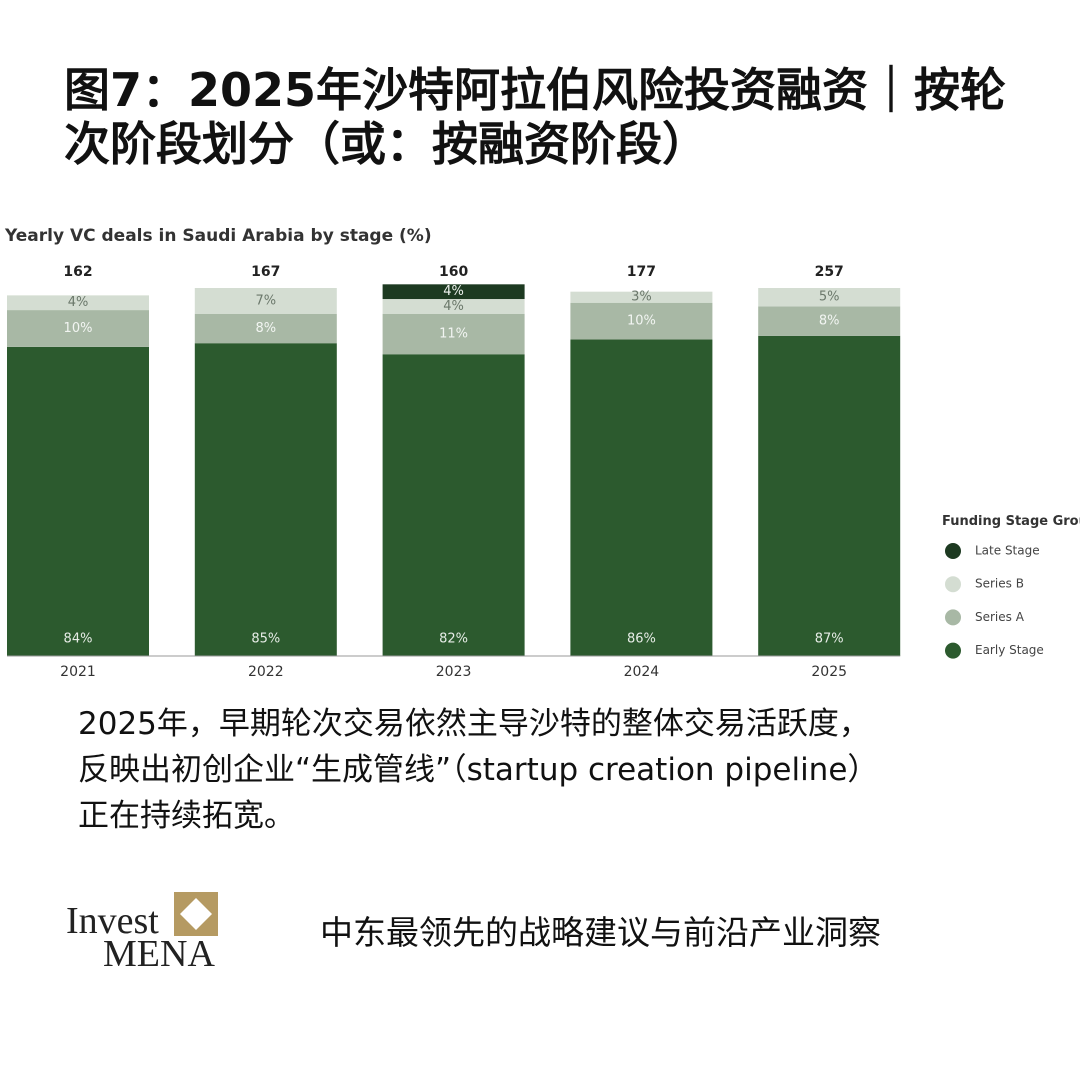 This screenshot has height=1071, width=1080. I want to click on legend-label: Series B, so click(999, 584).